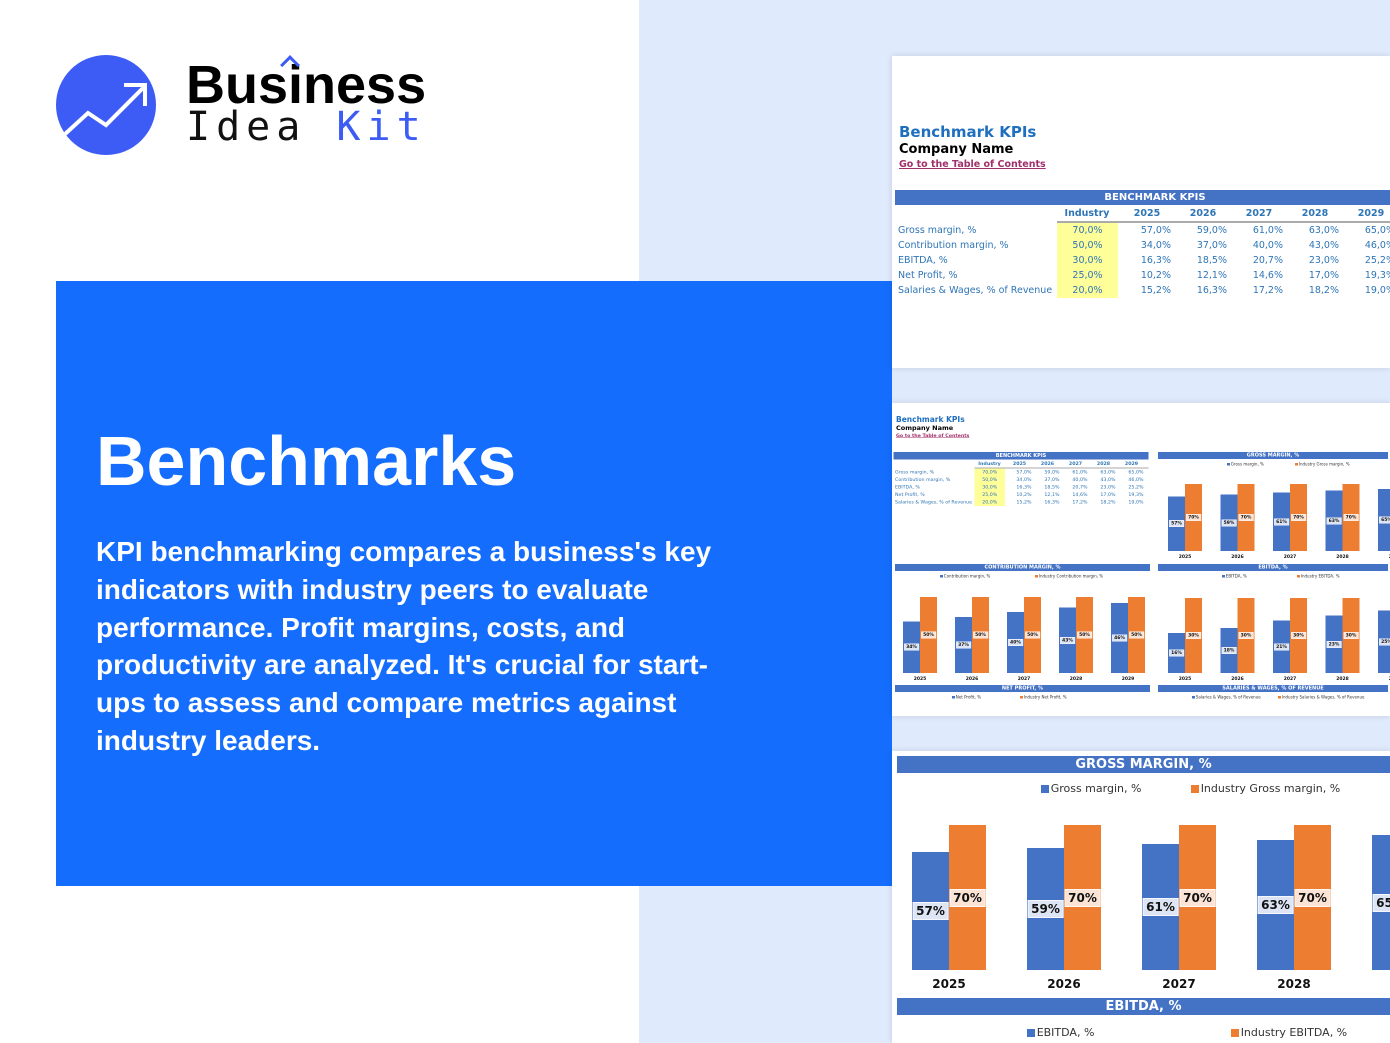  Describe the element at coordinates (1136, 472) in the screenshot. I see `year-value: 65,0%` at that location.